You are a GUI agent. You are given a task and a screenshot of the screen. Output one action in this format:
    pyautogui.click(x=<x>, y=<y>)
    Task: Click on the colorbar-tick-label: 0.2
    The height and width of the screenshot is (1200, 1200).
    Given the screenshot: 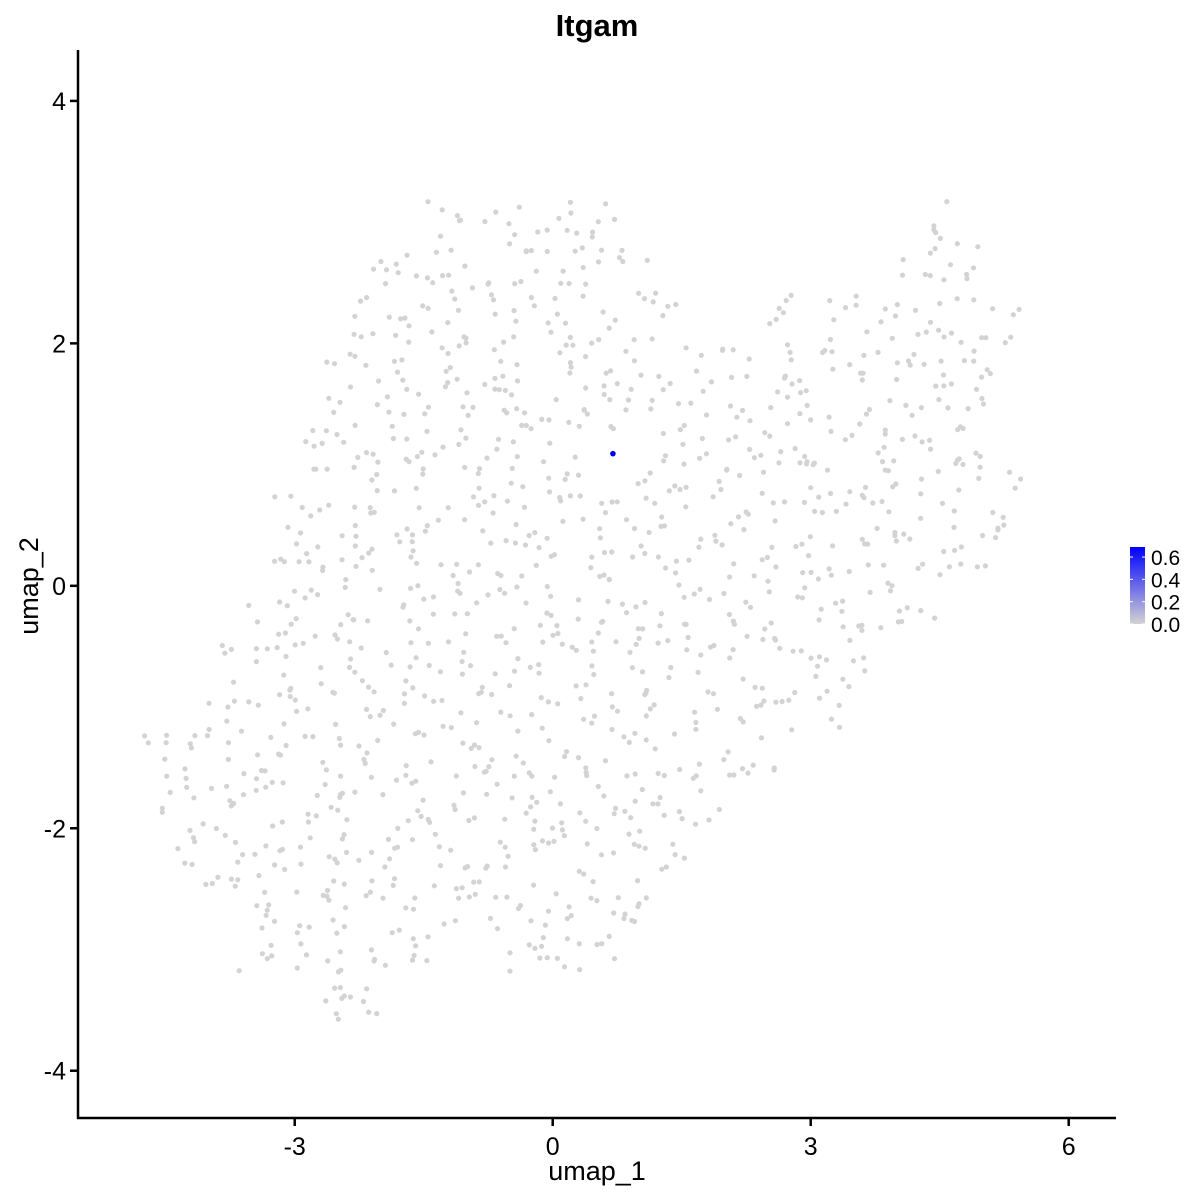 What is the action you would take?
    pyautogui.click(x=1165, y=603)
    